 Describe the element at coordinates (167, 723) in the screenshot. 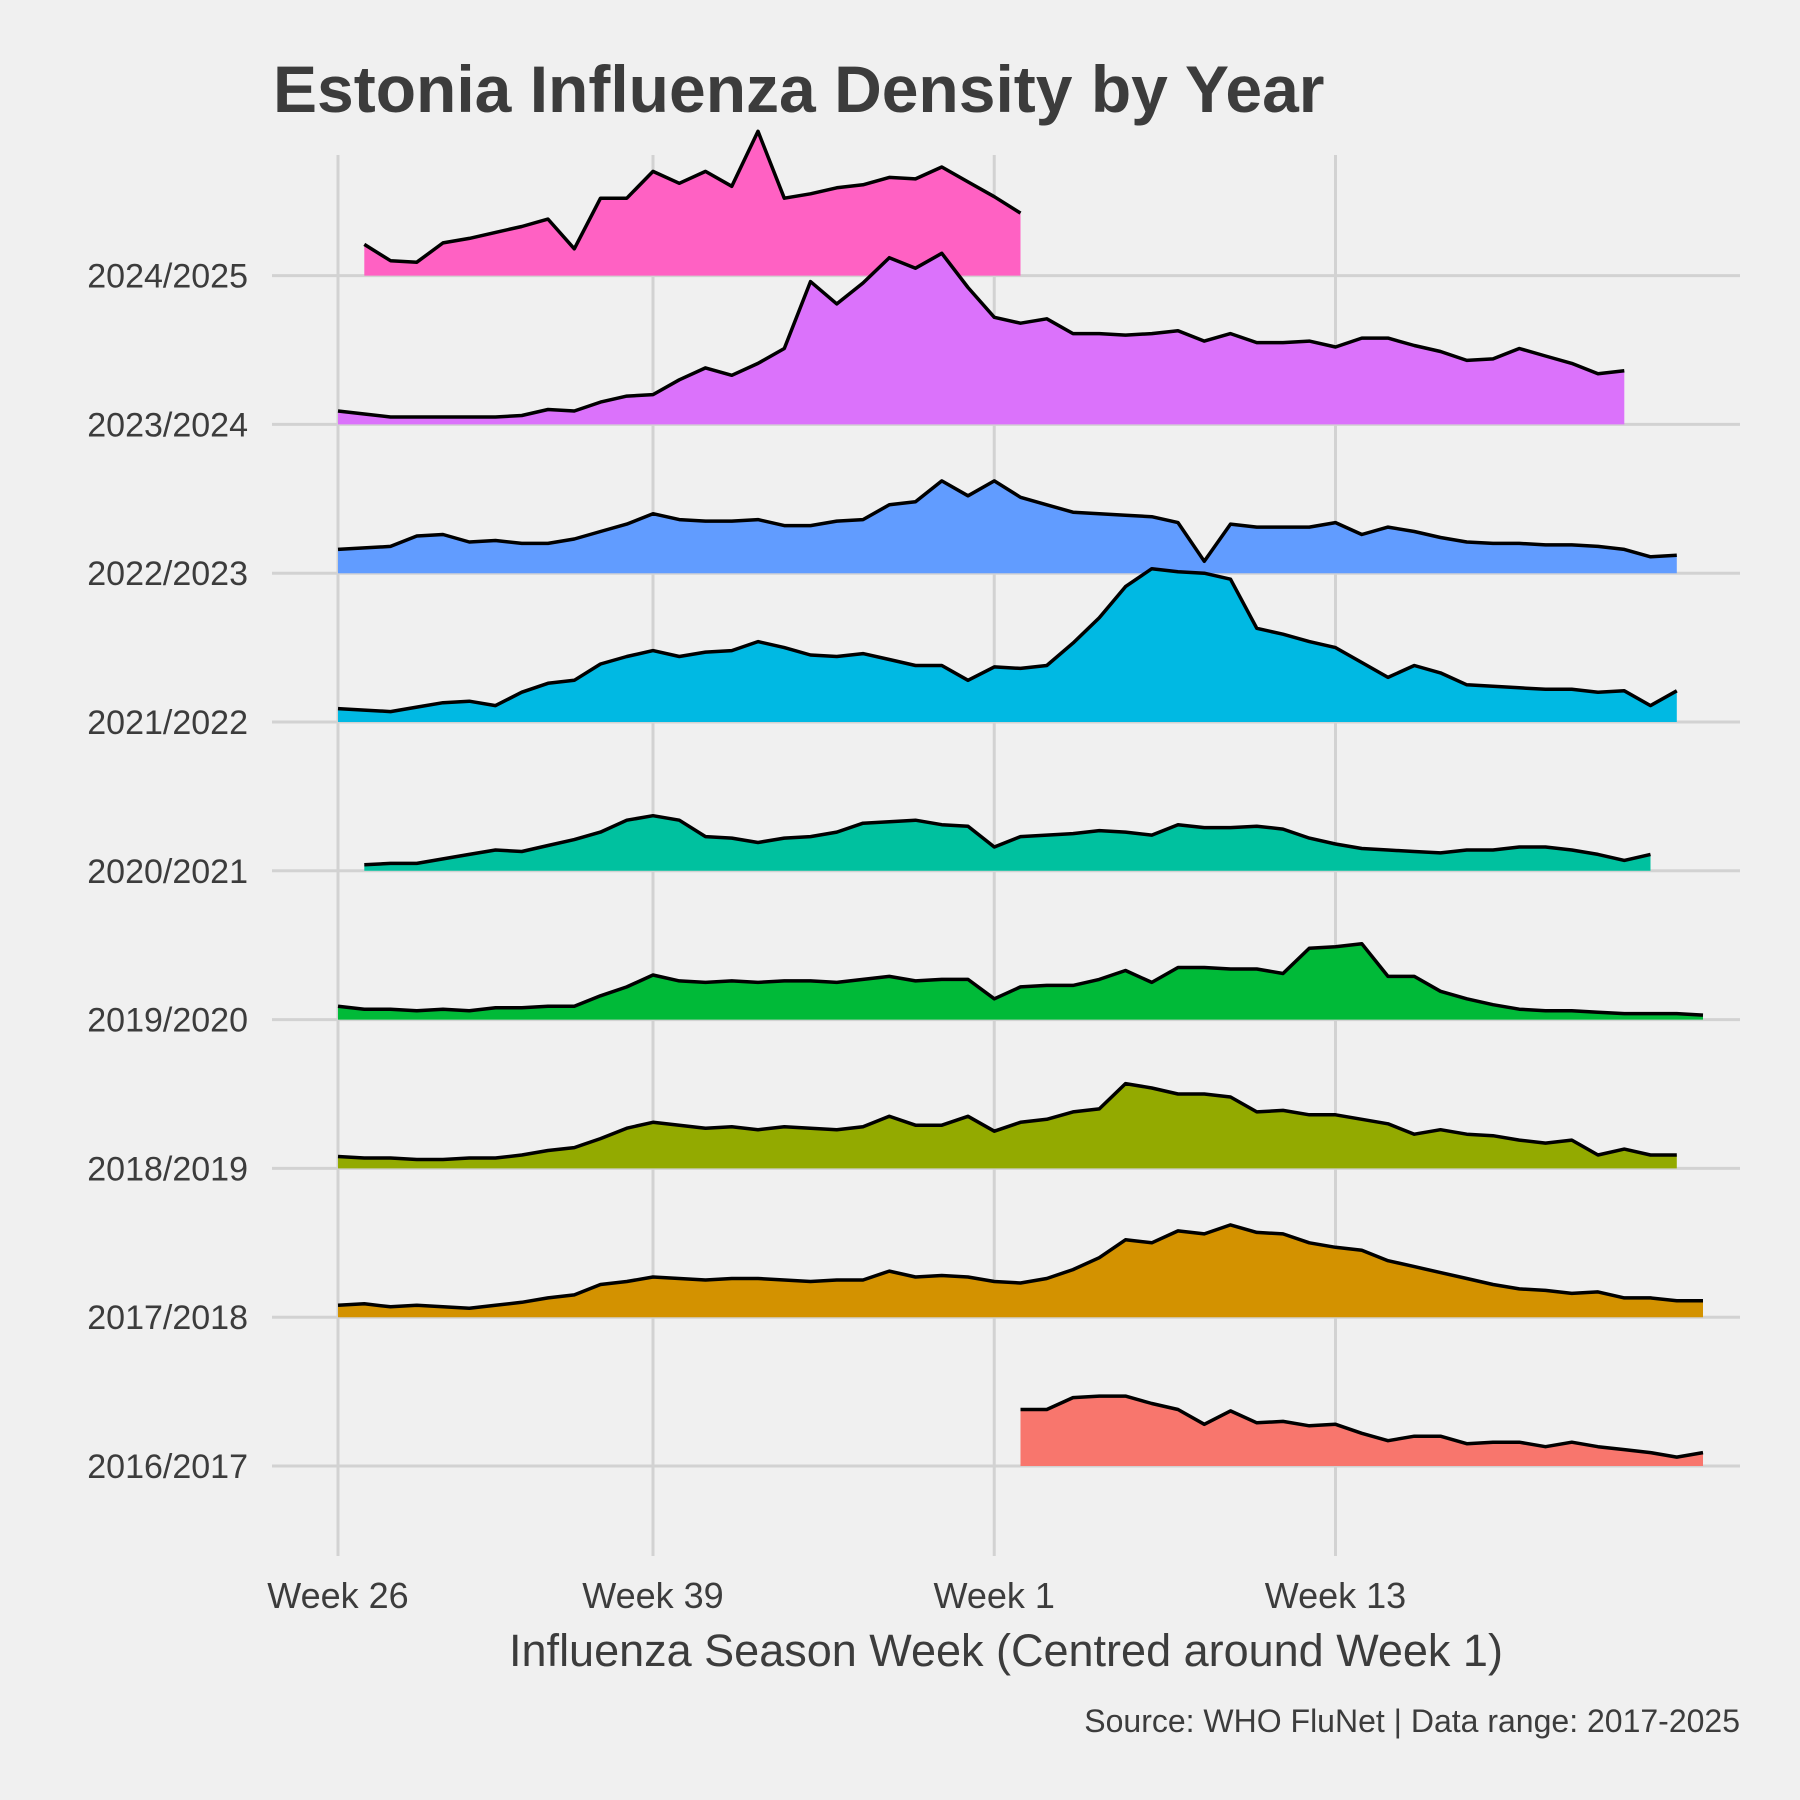

I see `y-tick-label: 2021/2022` at that location.